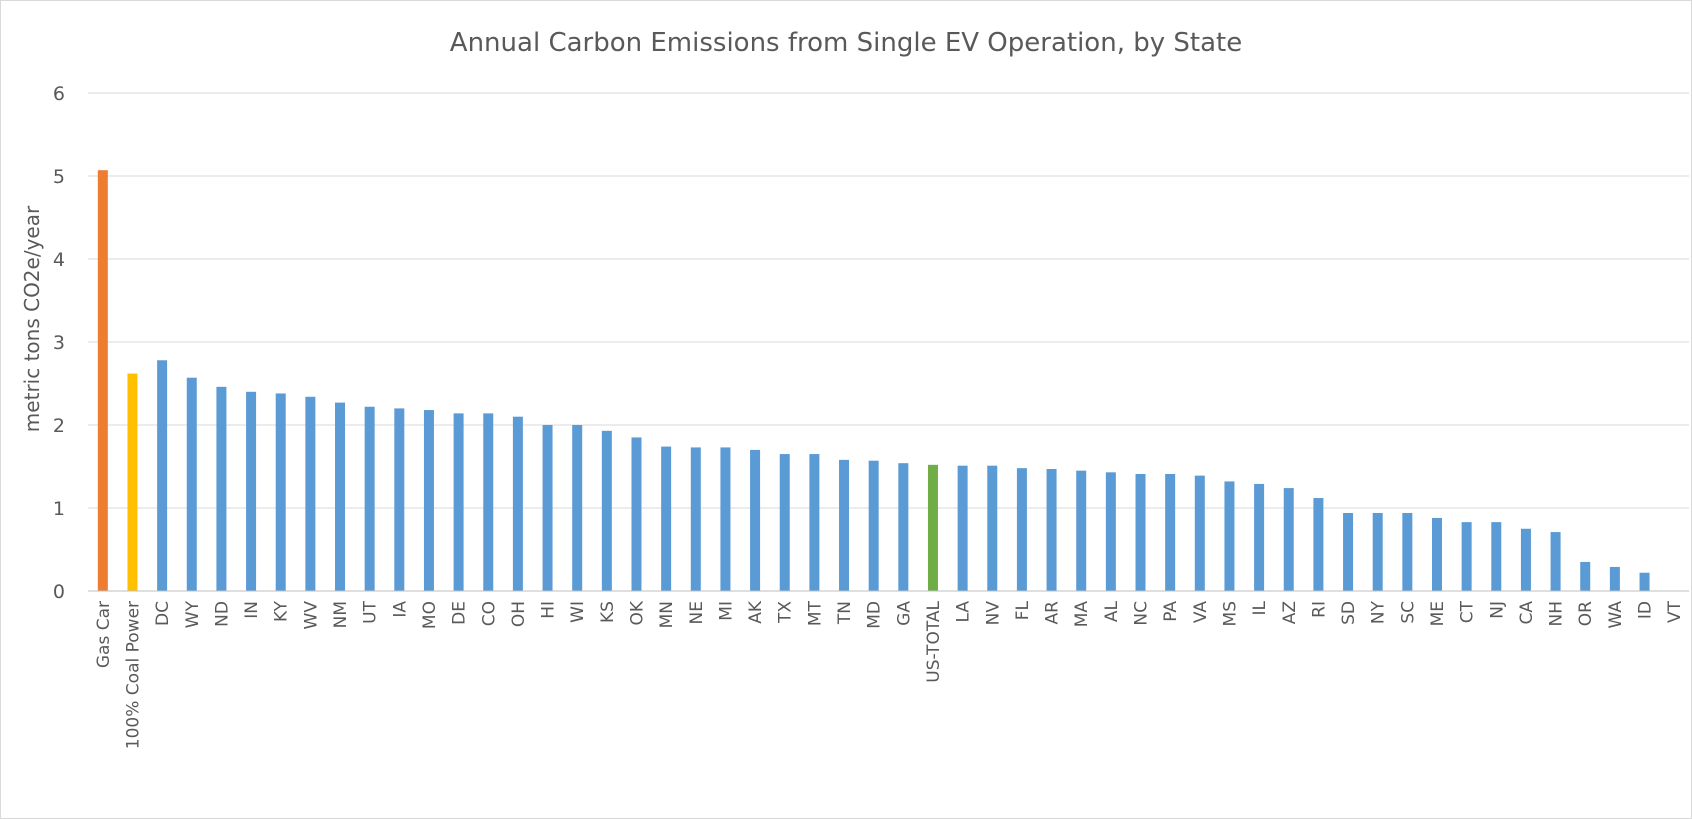 Image resolution: width=1692 pixels, height=819 pixels. I want to click on x-tick-label: MN, so click(667, 614).